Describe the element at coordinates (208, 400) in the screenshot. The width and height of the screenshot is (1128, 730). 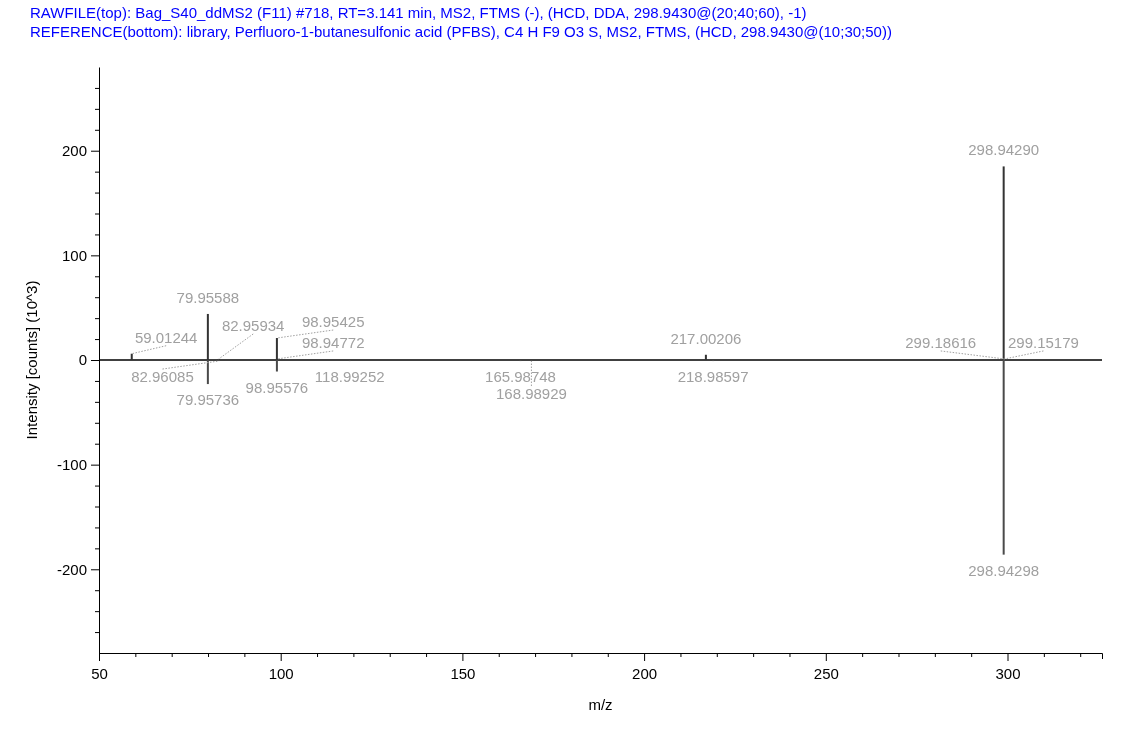
I see `annotation: 79.95736` at that location.